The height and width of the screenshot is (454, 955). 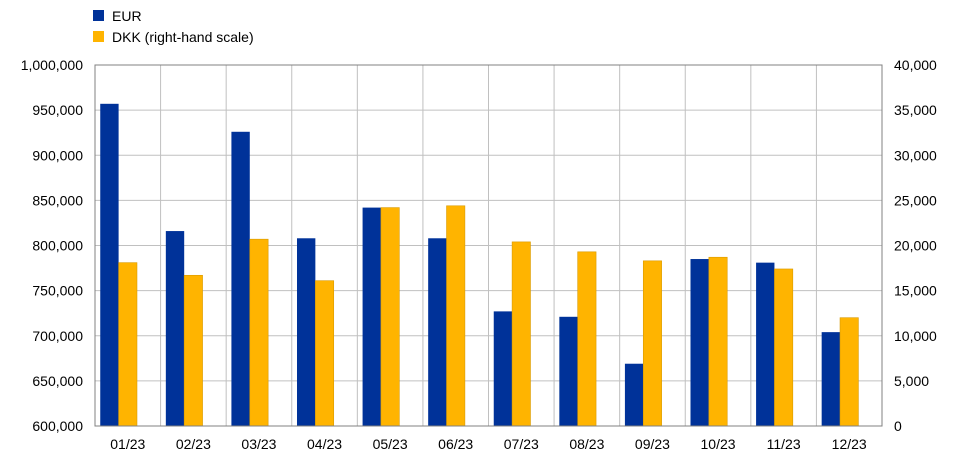 I want to click on x-tick-label: 06/23, so click(x=455, y=444).